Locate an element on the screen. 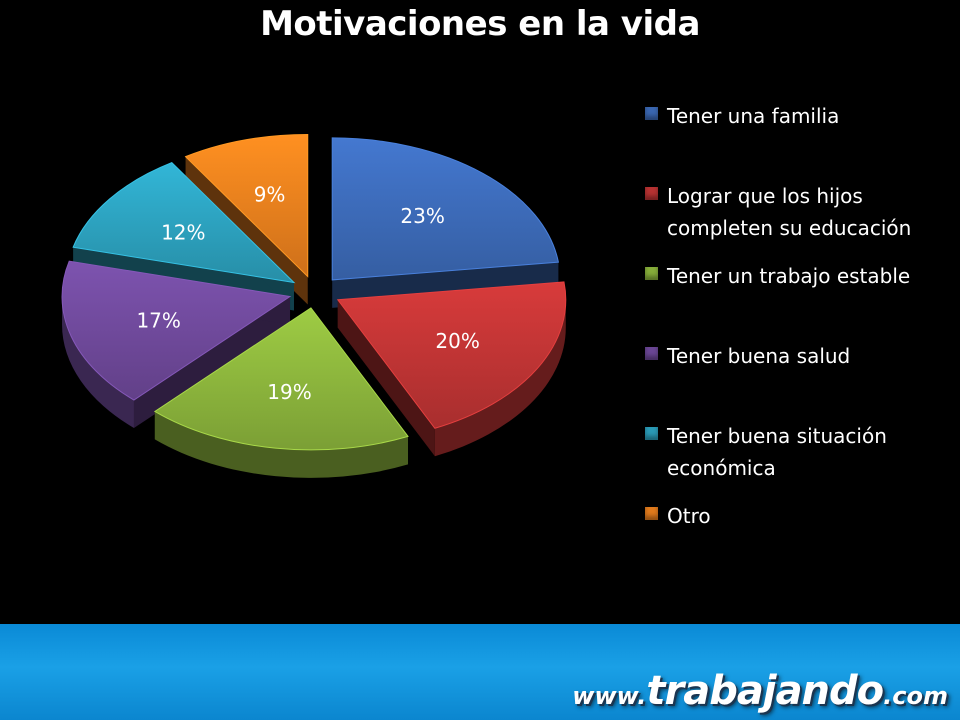 The image size is (960, 720). legend-item-6: Otro is located at coordinates (796, 516).